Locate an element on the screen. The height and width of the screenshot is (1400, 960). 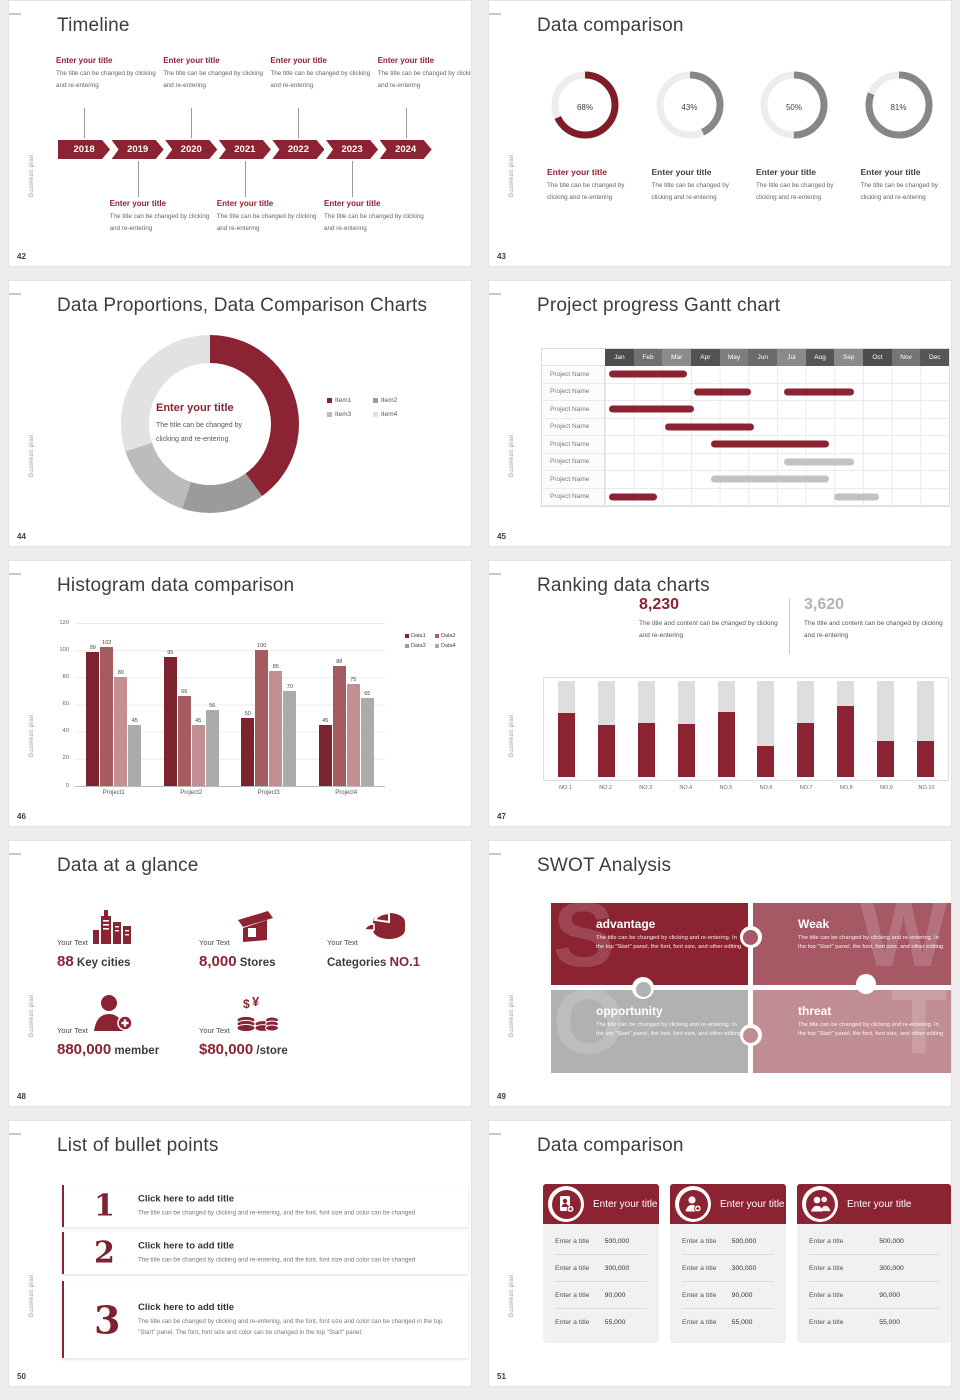
swot-quad-title: Weak is located at coordinates (814, 924).